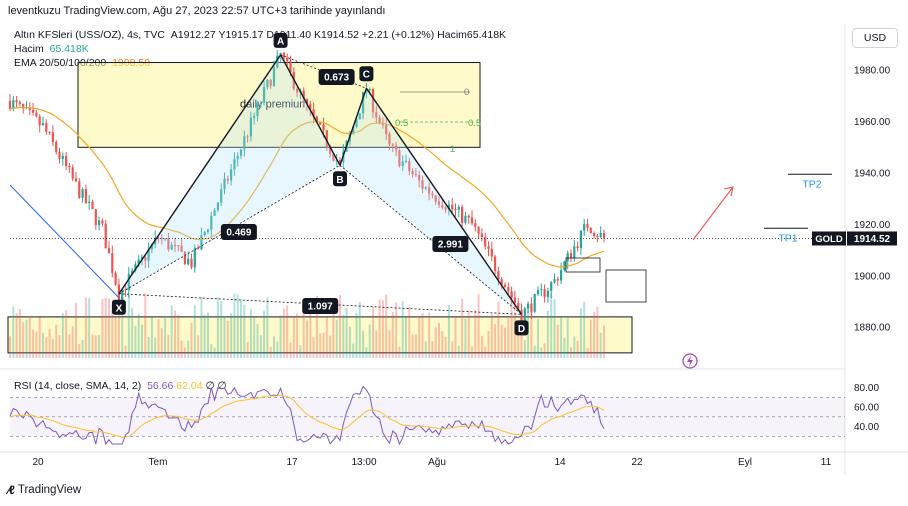  I want to click on time-tick-label: 22, so click(637, 462).